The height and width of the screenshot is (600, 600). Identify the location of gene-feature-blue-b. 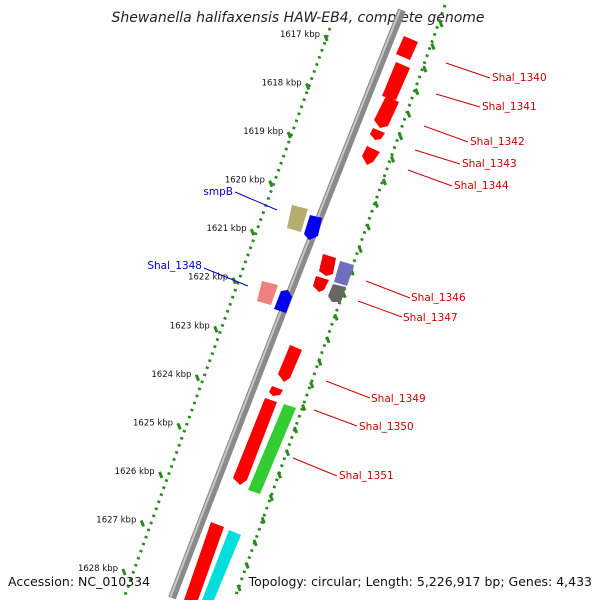
(283, 301).